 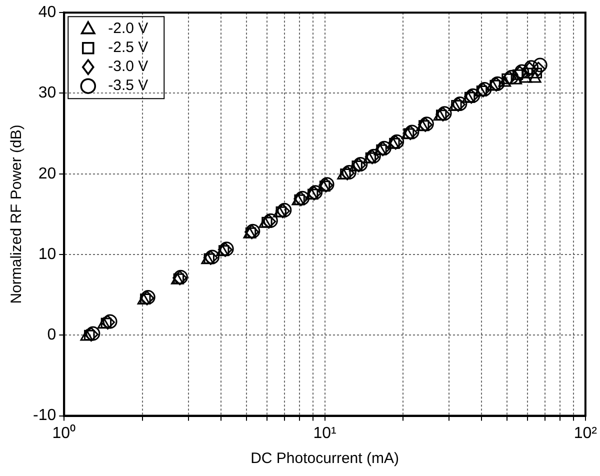 I want to click on x-tick-label: 10², so click(x=586, y=433).